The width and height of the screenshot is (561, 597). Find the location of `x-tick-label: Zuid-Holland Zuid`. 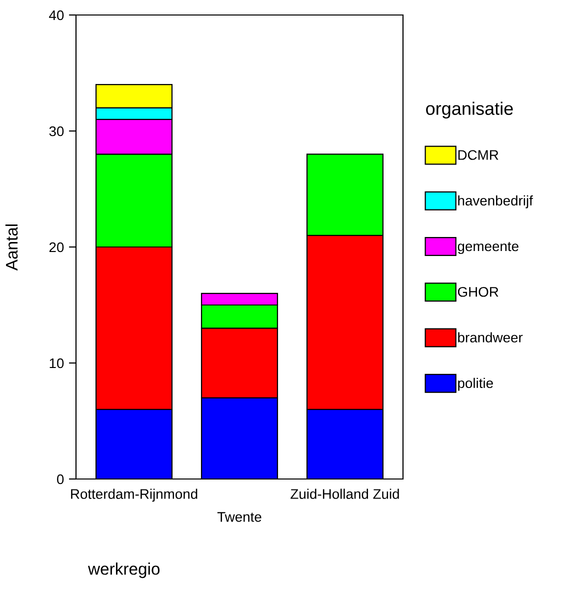

x-tick-label: Zuid-Holland Zuid is located at coordinates (344, 493).